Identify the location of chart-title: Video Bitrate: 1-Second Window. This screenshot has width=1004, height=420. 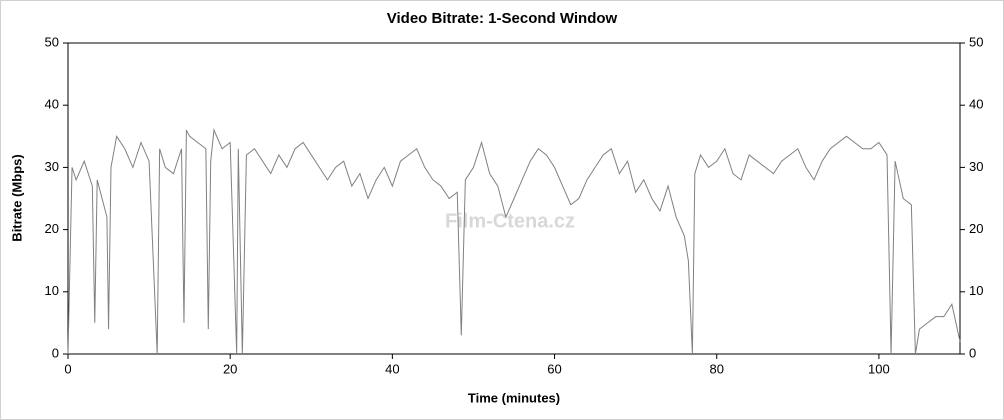
(502, 18).